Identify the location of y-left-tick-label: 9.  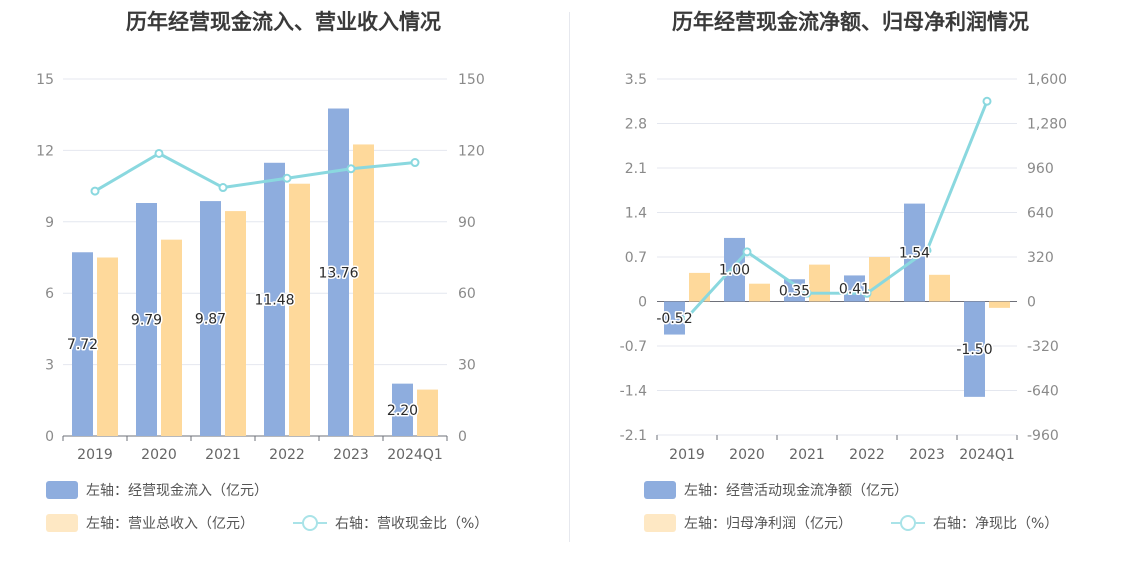
(49, 223).